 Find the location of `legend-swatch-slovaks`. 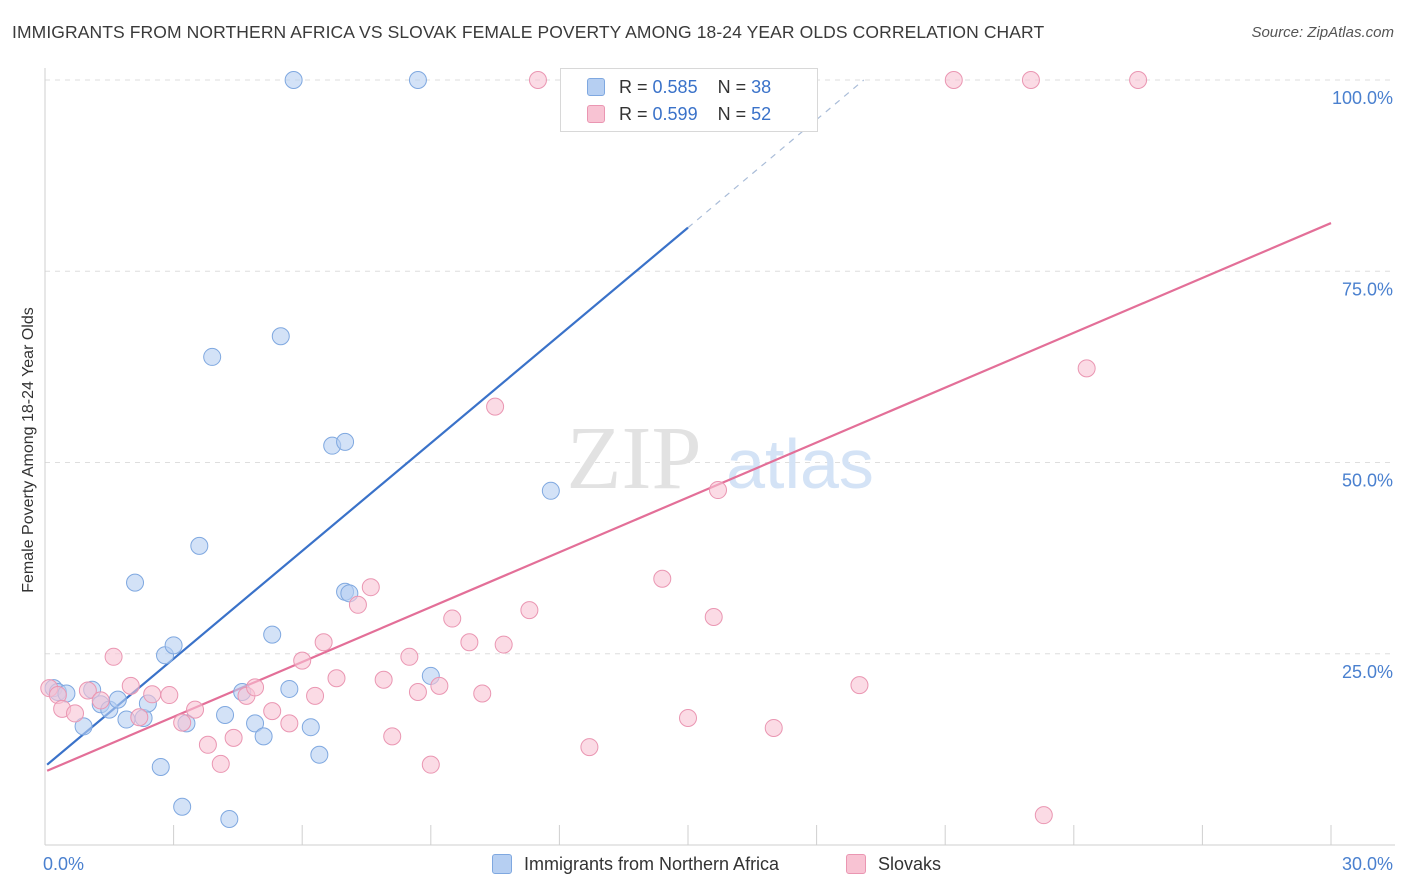

legend-swatch-slovaks is located at coordinates (596, 114).